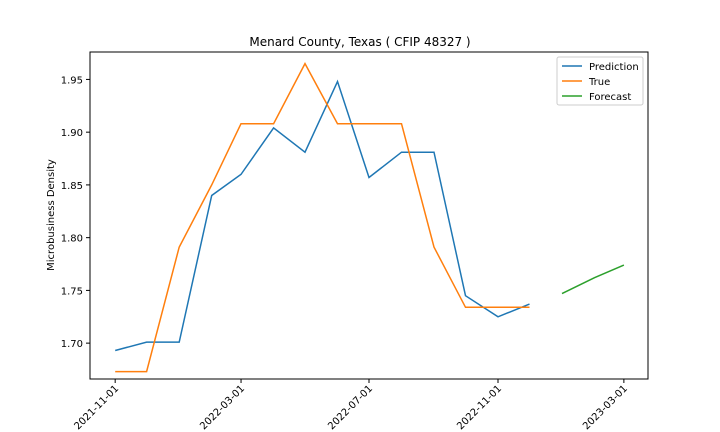 This screenshot has height=432, width=720. Describe the element at coordinates (51, 215) in the screenshot. I see `y-axis-label: Microbusiness Density` at that location.